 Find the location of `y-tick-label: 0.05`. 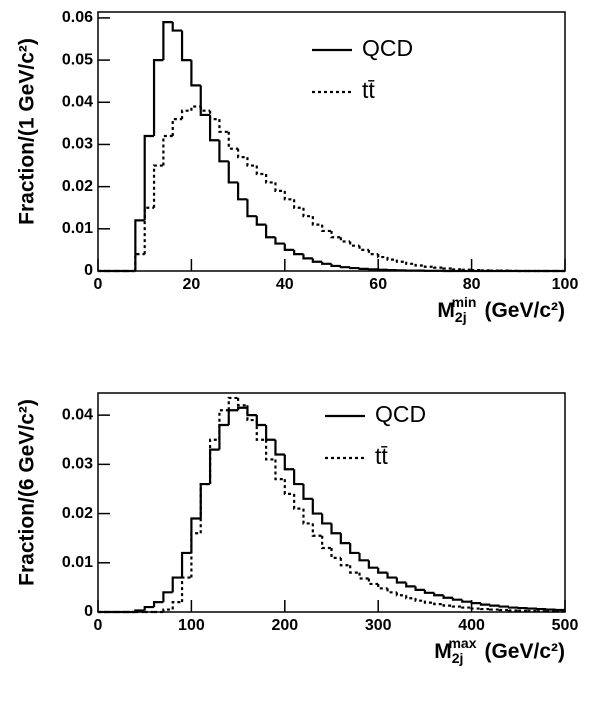

y-tick-label: 0.05 is located at coordinates (77, 59).